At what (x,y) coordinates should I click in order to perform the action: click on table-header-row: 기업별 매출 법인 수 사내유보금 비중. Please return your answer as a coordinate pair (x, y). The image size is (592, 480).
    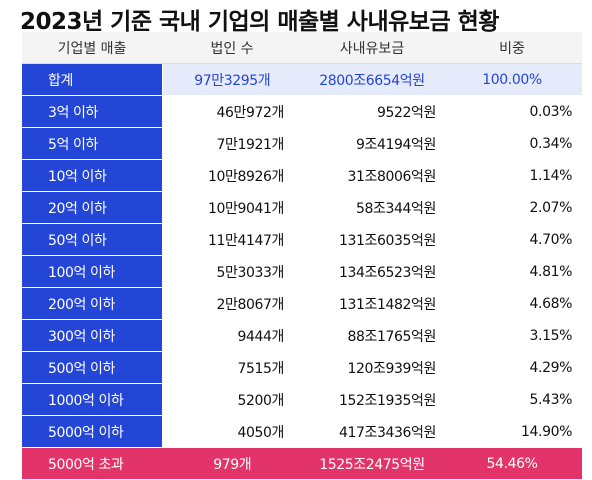
    Looking at the image, I should click on (302, 48).